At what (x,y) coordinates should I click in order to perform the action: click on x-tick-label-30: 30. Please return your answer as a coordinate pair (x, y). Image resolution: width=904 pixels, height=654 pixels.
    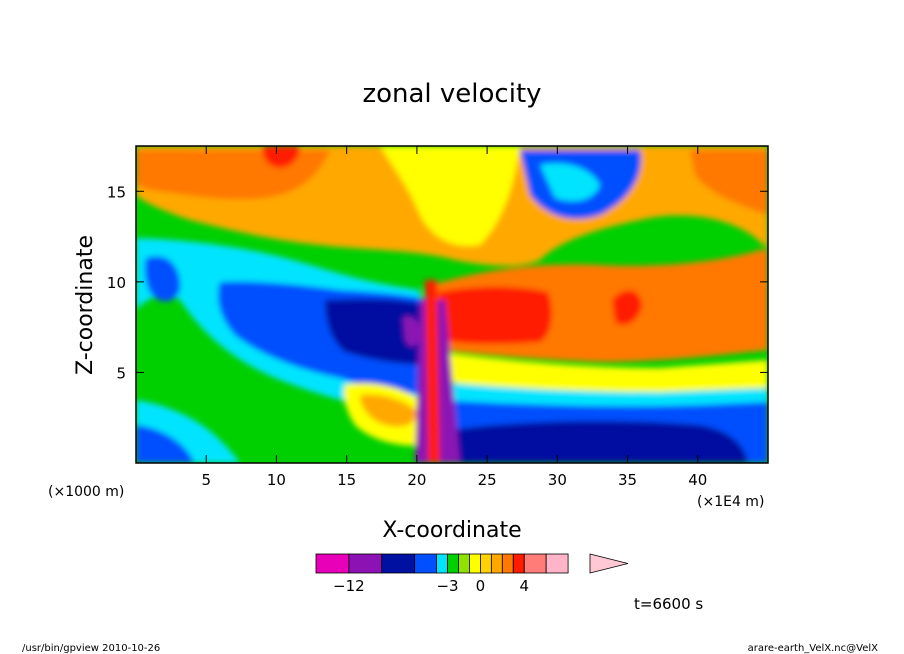
    Looking at the image, I should click on (557, 480).